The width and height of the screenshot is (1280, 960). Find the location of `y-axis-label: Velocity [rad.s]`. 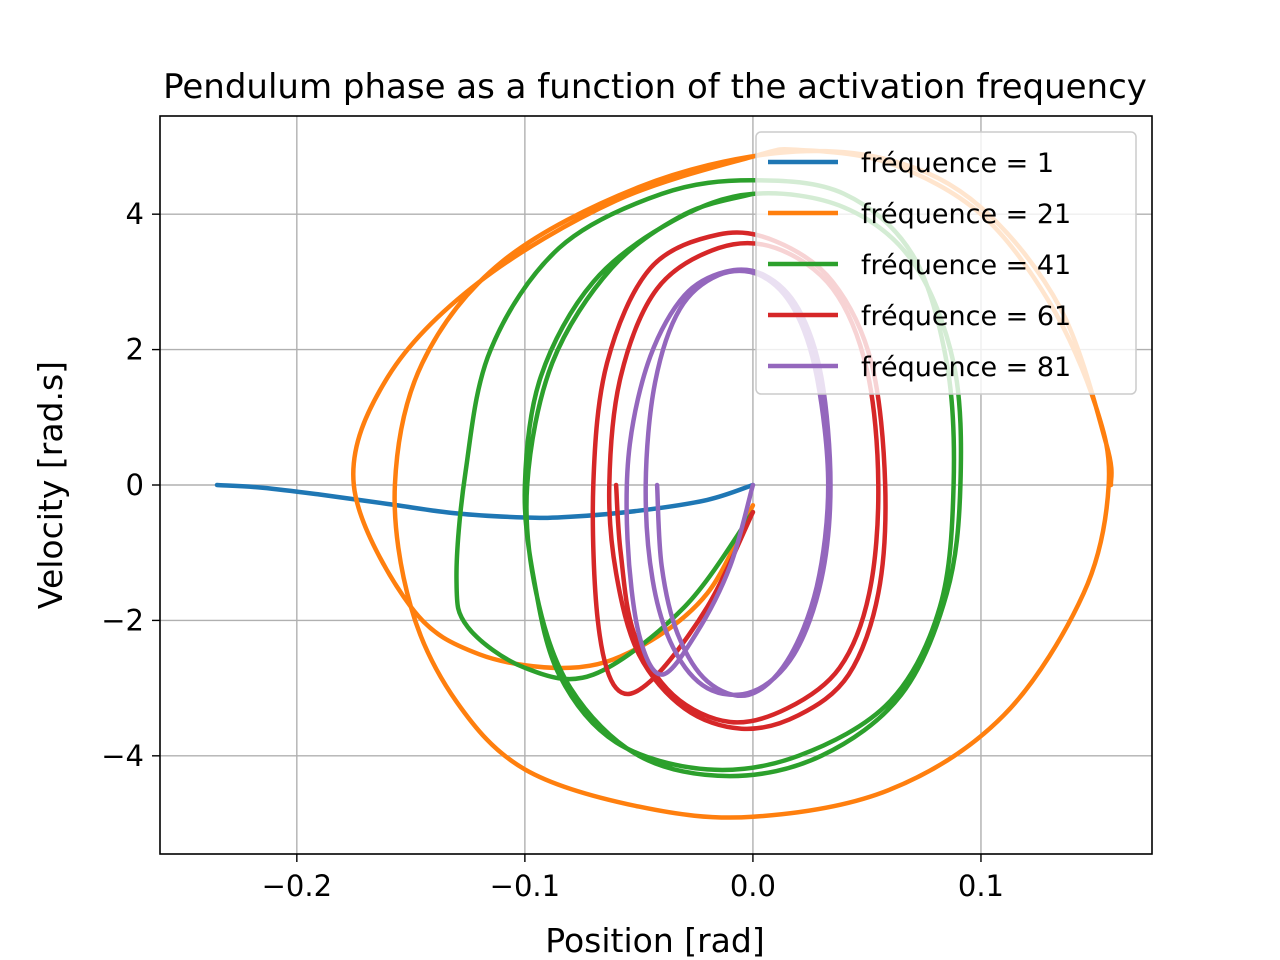

y-axis-label: Velocity [rad.s] is located at coordinates (50, 485).